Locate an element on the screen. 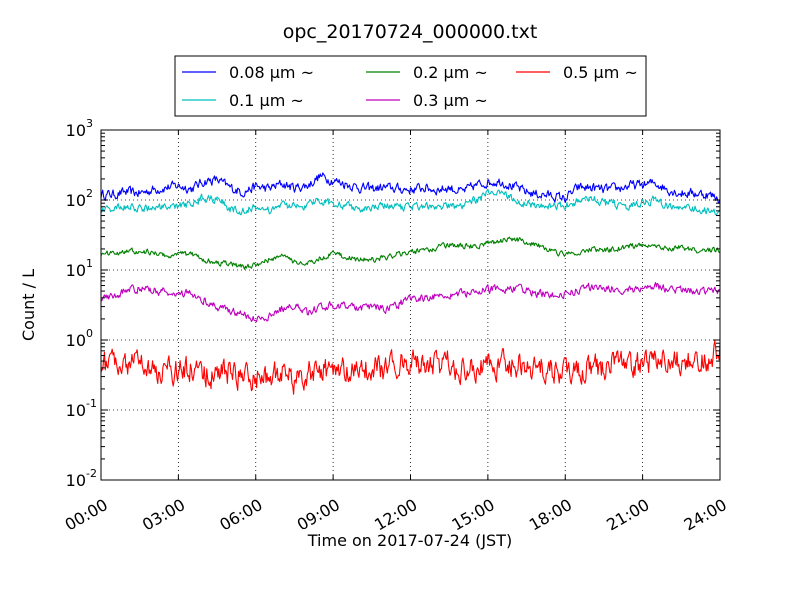 This screenshot has width=800, height=600. legend-label: 0.5 μm ~ is located at coordinates (600, 72).